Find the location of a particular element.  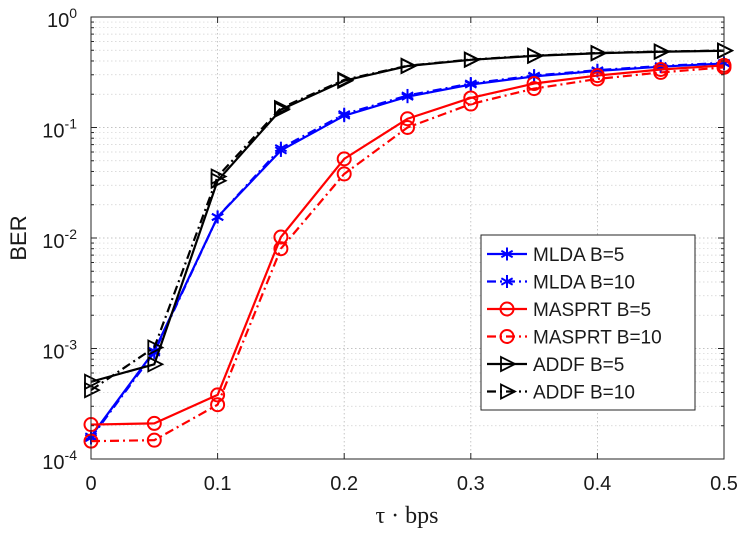

y-tick-label: 10⁻⁴ is located at coordinates (59, 460).